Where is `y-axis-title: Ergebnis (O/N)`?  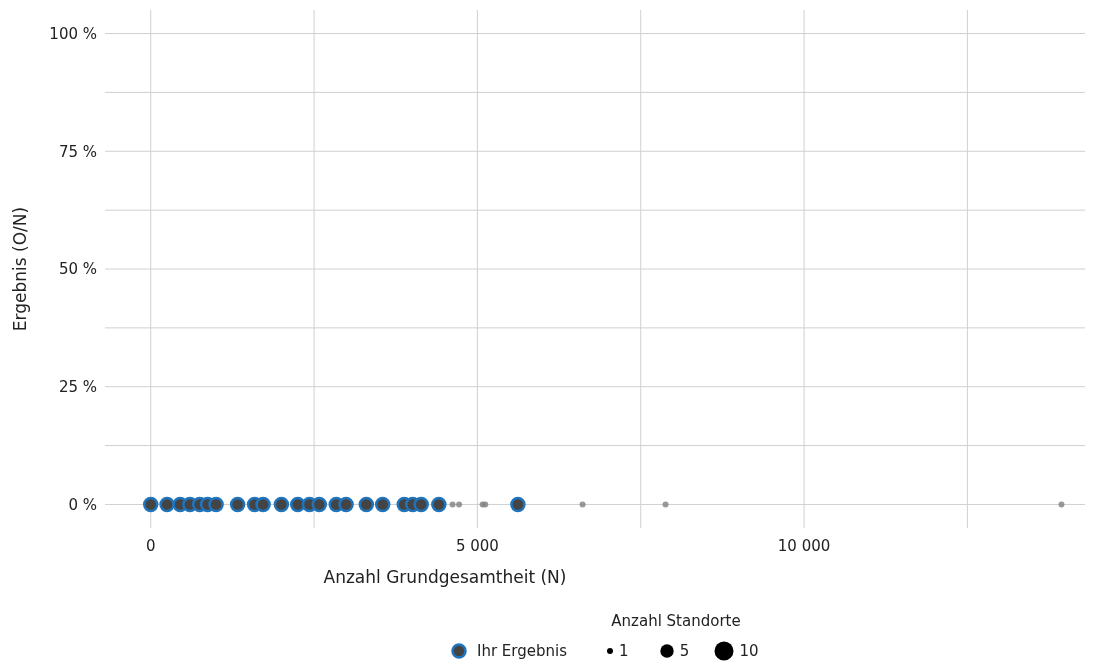
y-axis-title: Ergebnis (O/N) is located at coordinates (20, 269).